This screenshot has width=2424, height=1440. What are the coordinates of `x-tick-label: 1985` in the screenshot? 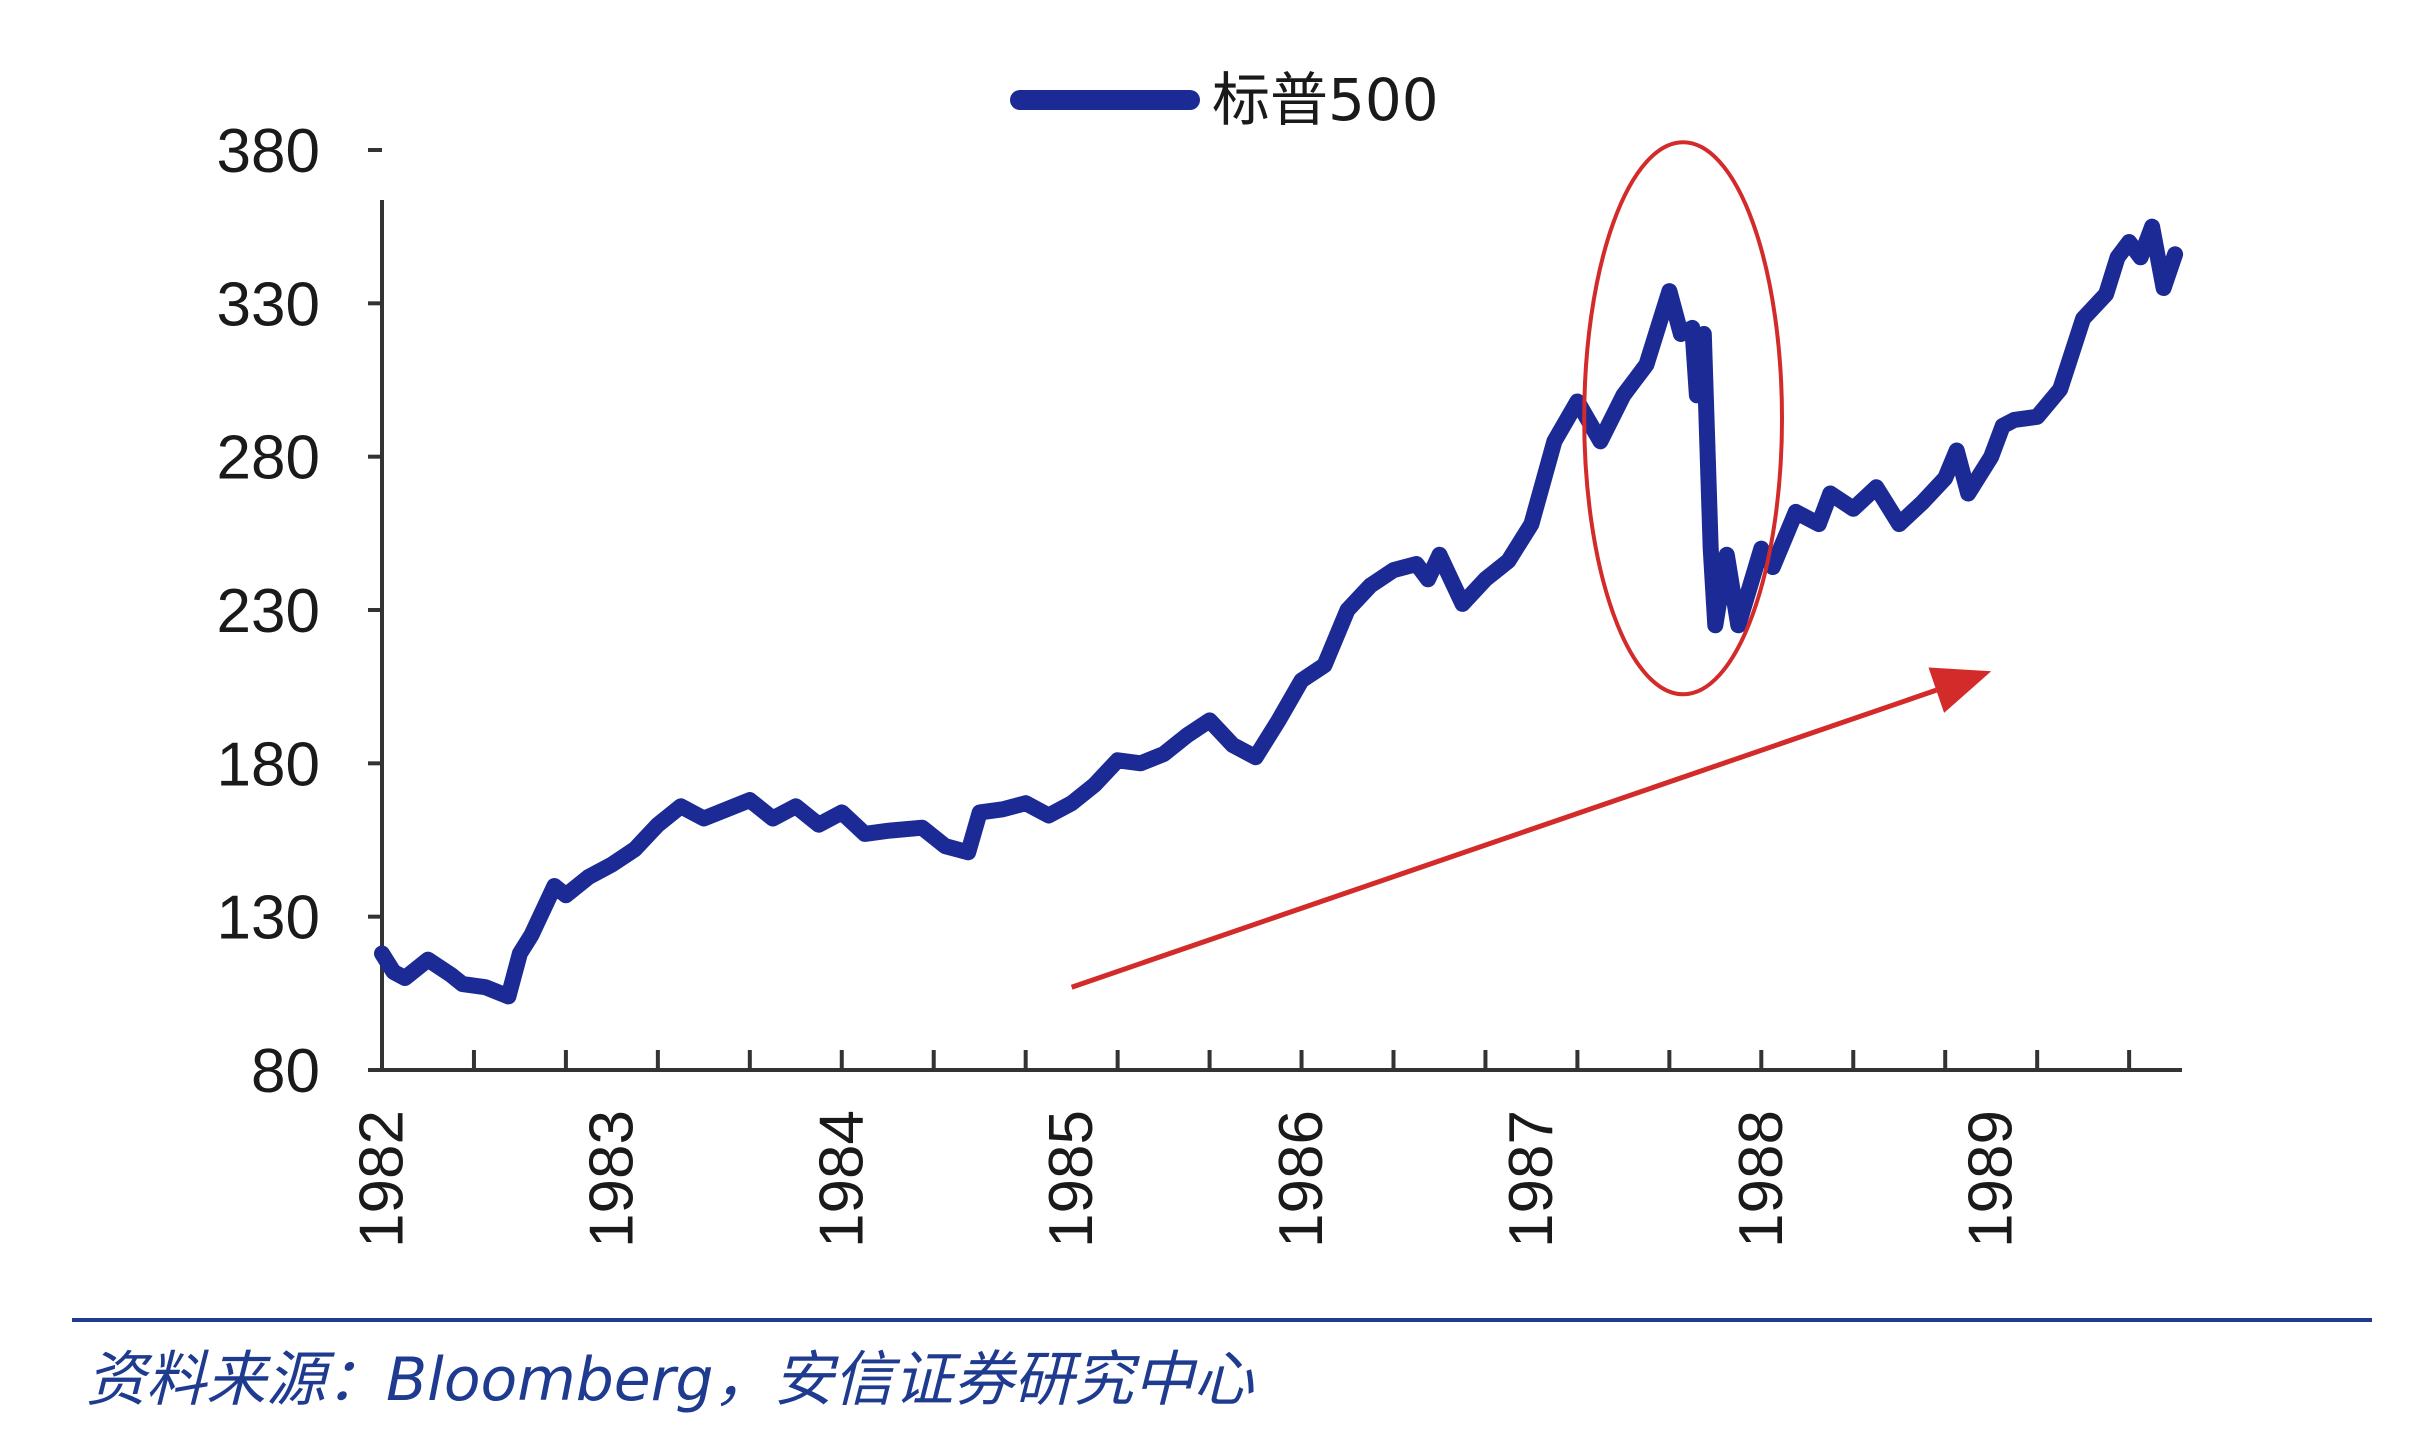 It's located at (1071, 1179).